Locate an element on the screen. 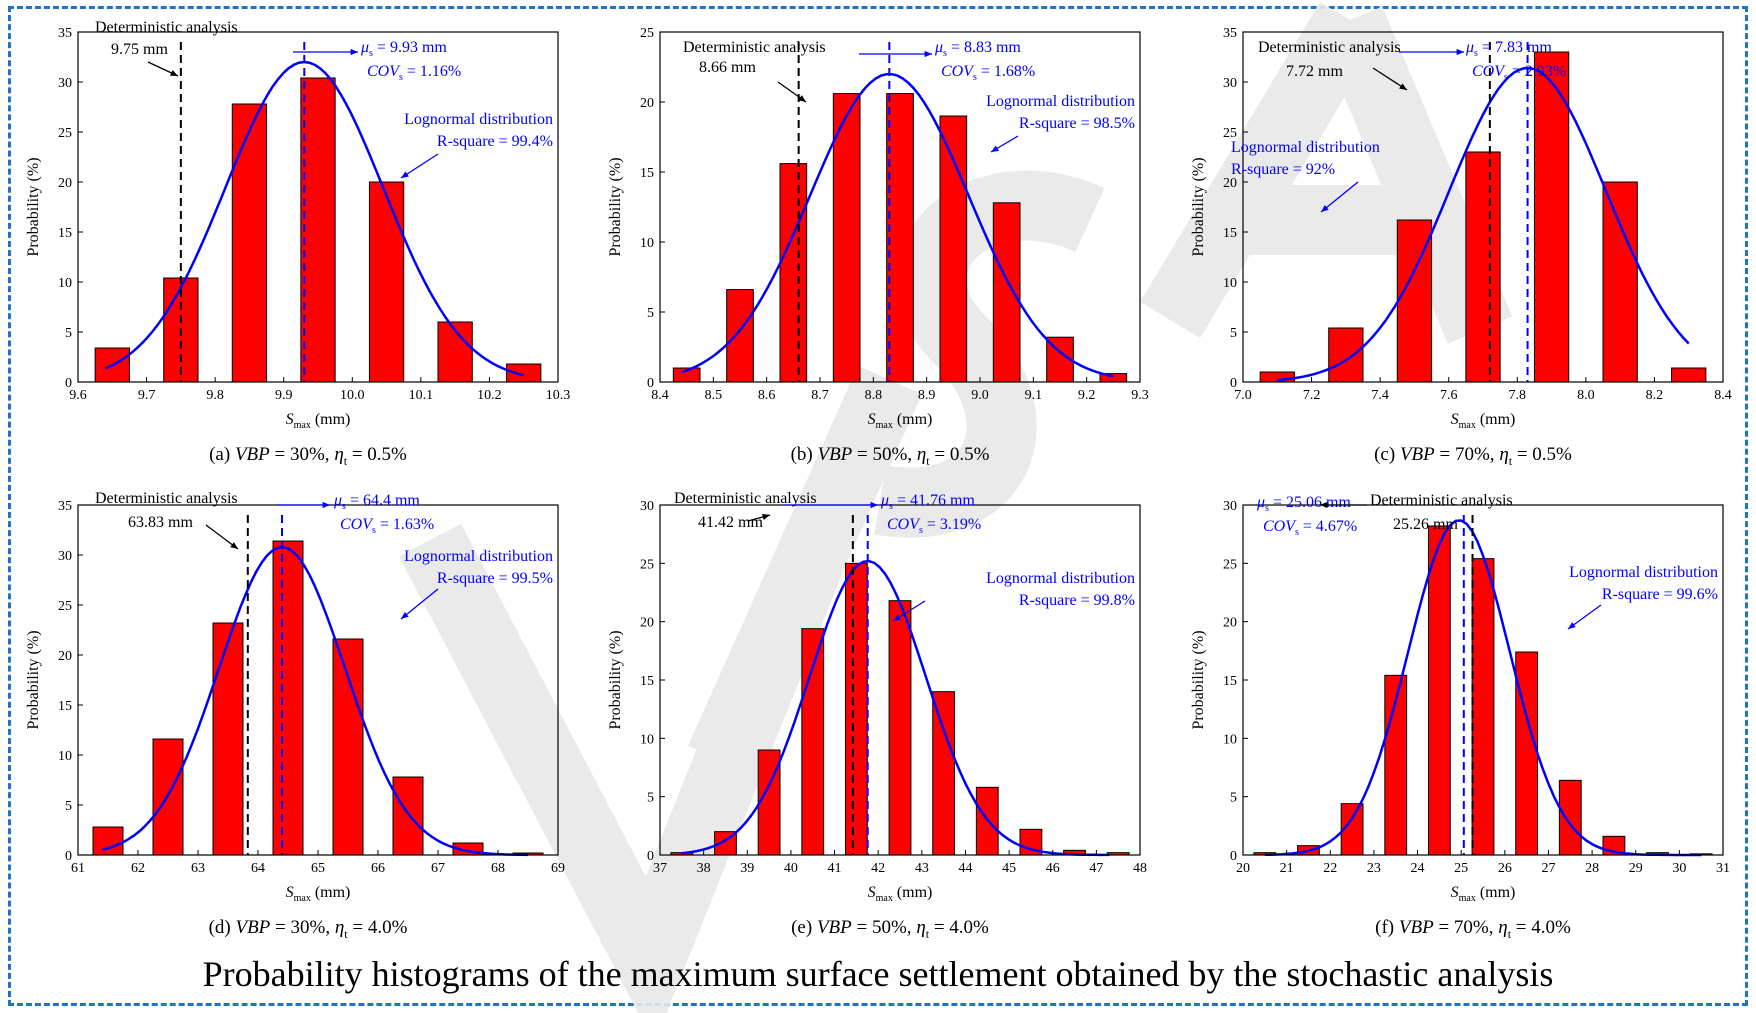  deterministic-arrow-head is located at coordinates (234, 545).